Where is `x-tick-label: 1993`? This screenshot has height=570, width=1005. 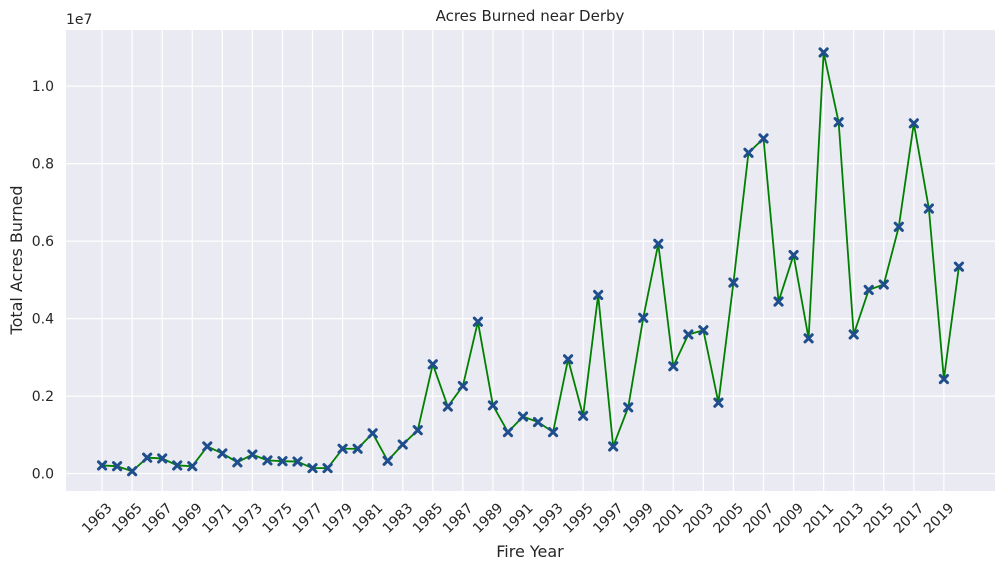
x-tick-label: 1993 is located at coordinates (548, 518).